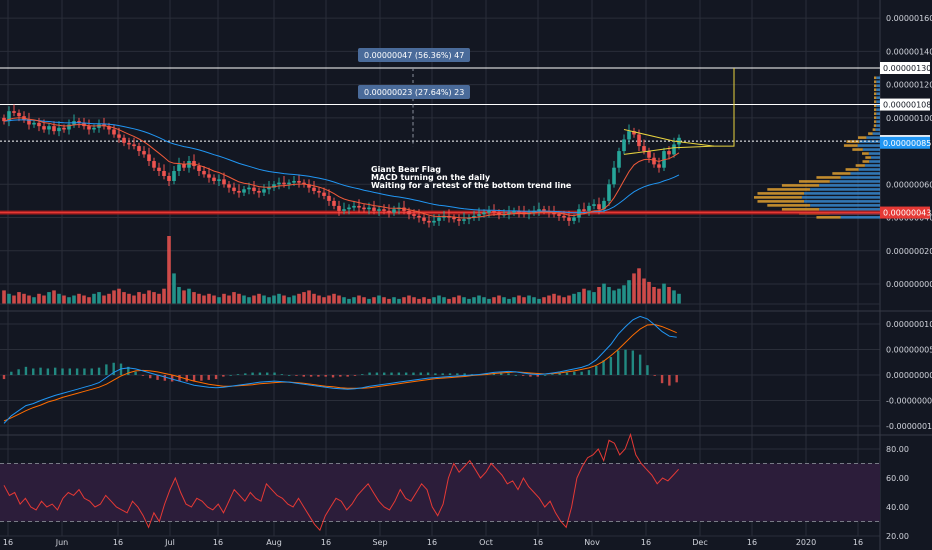 The image size is (932, 550). What do you see at coordinates (414, 55) in the screenshot?
I see `measure-label-1: 0.00000047 (56.36%) 47` at bounding box center [414, 55].